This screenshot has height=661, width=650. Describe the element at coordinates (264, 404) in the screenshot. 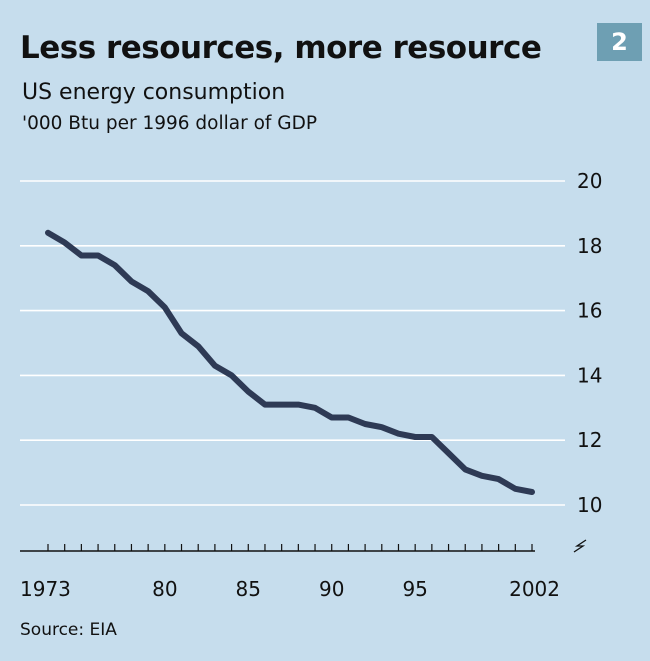

I see `data-point-1986` at that location.